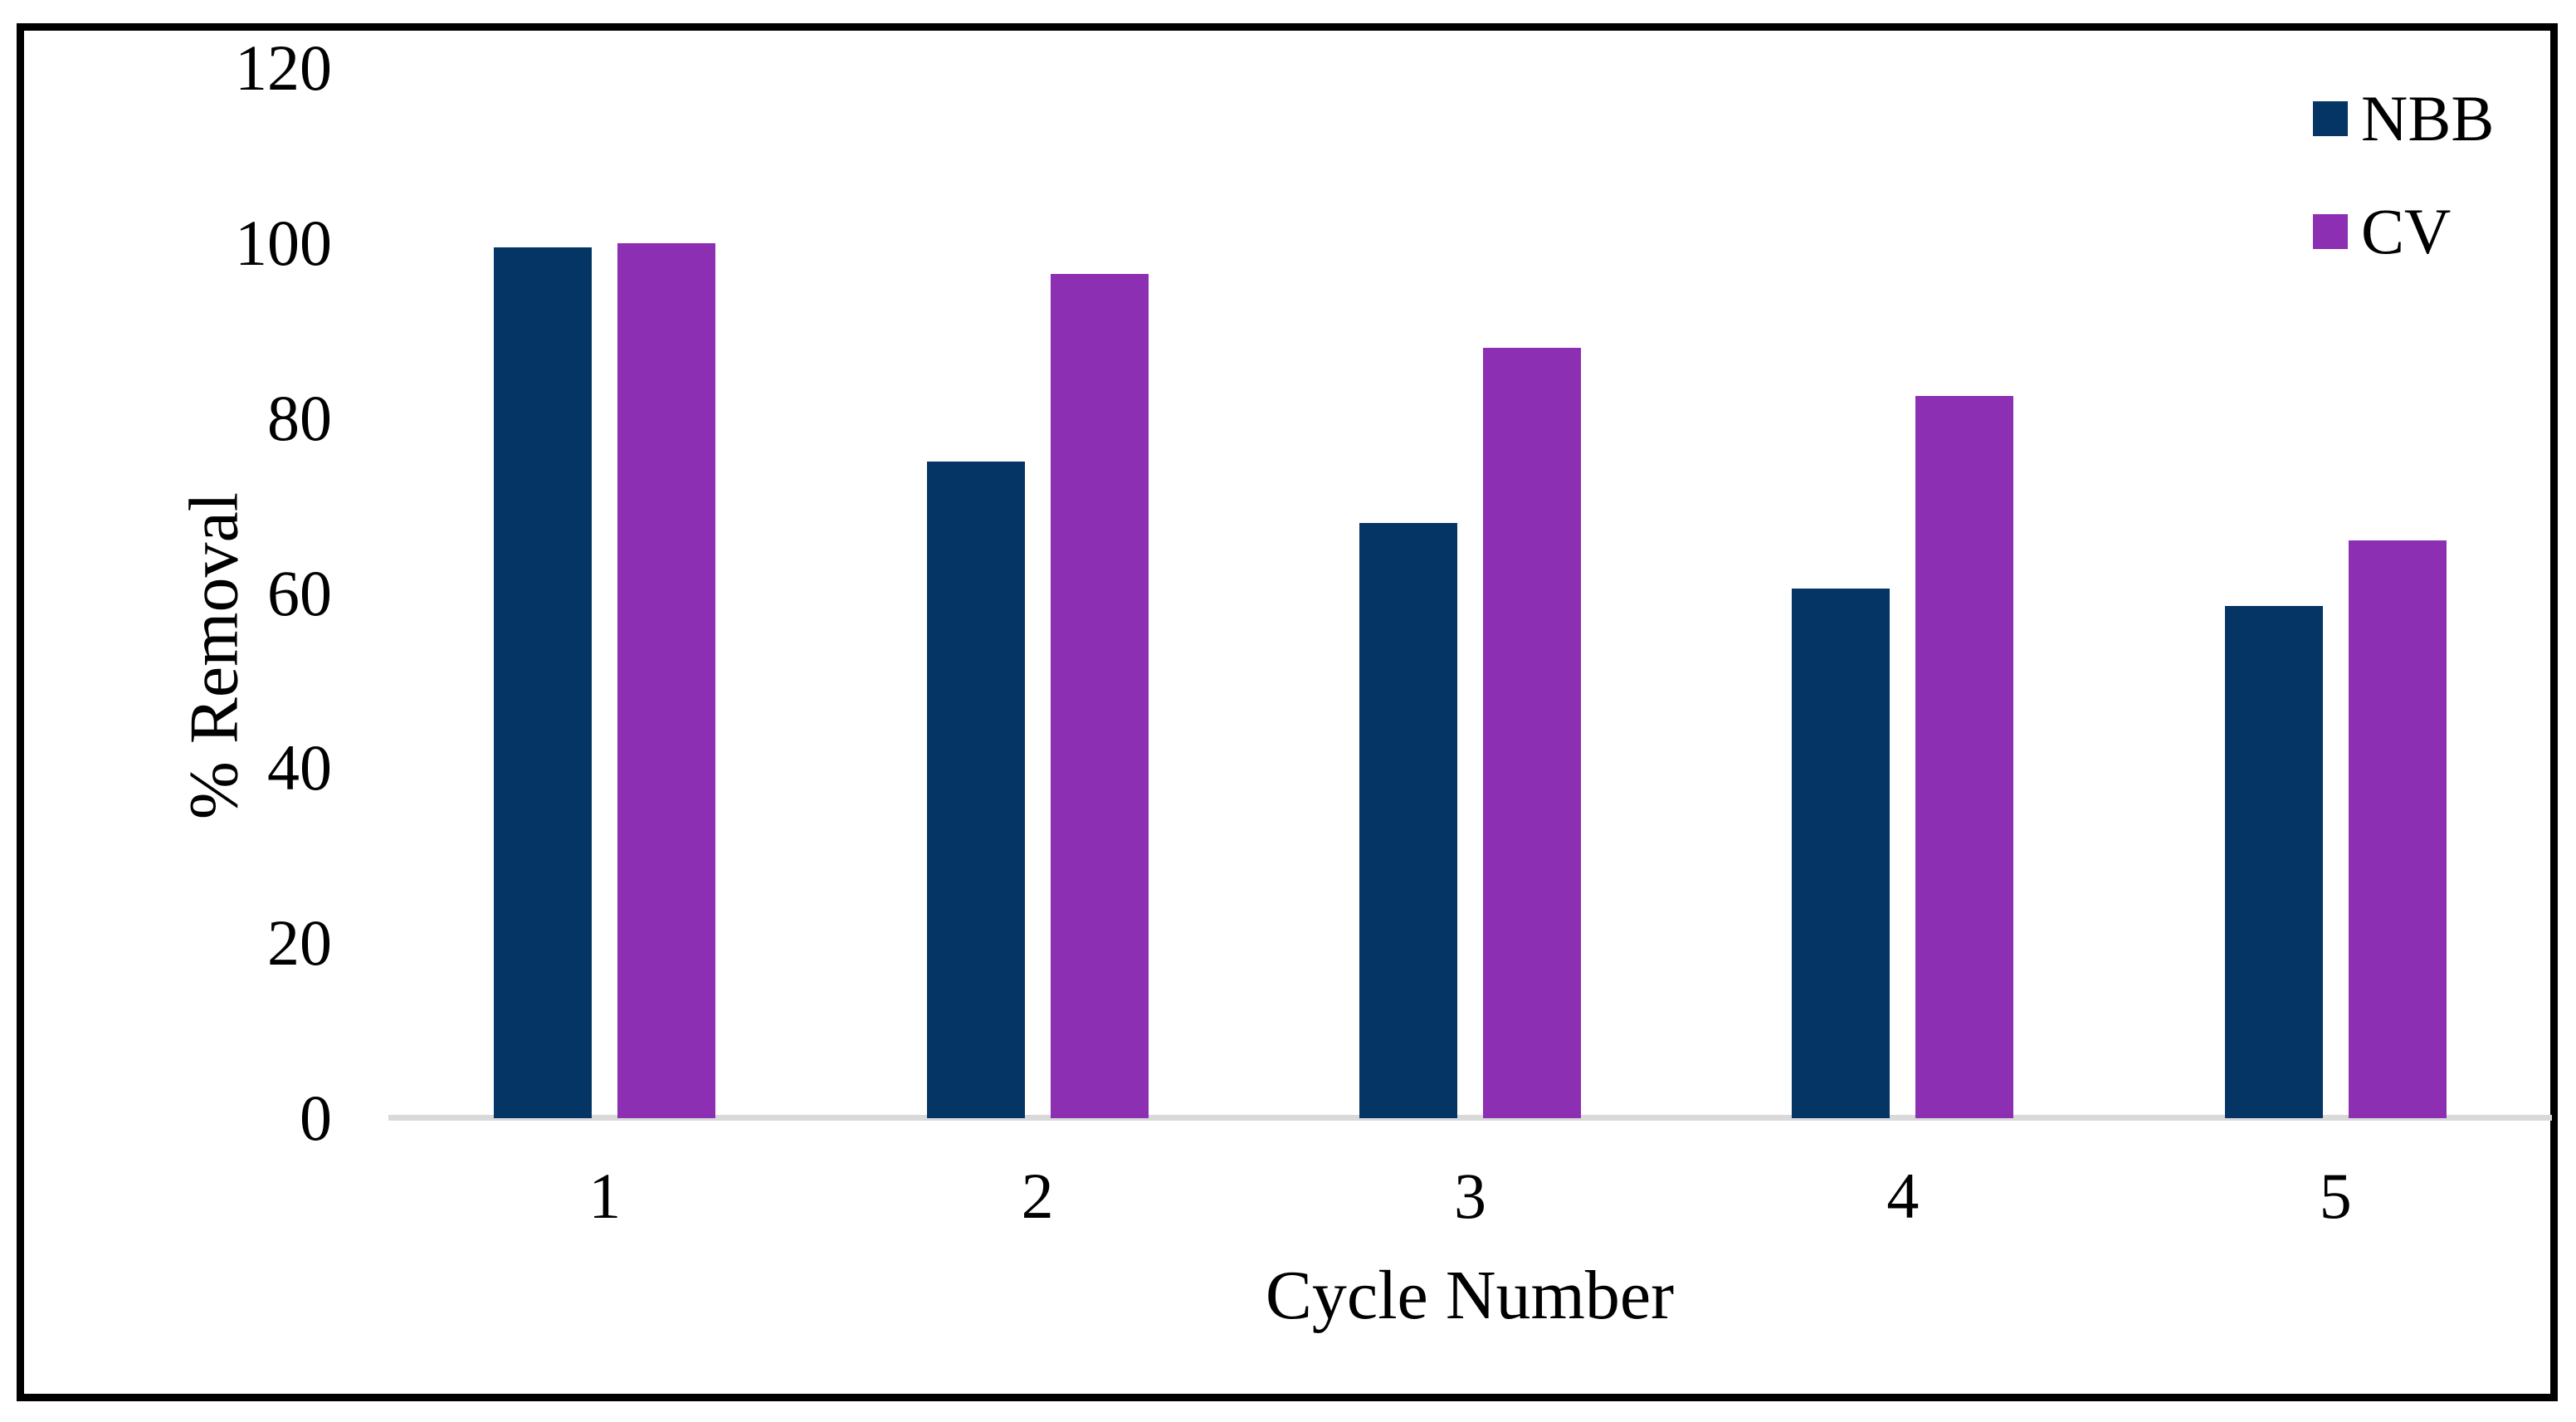  Describe the element at coordinates (1903, 1196) in the screenshot. I see `x-tick-label-4: 4` at that location.